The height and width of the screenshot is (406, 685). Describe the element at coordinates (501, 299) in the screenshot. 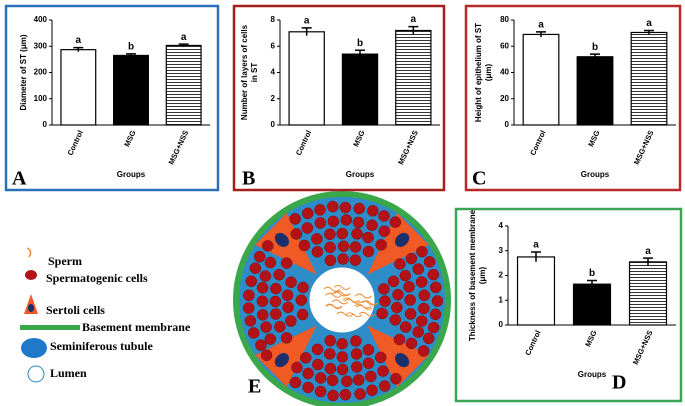

I see `y-tick-label: 1` at that location.